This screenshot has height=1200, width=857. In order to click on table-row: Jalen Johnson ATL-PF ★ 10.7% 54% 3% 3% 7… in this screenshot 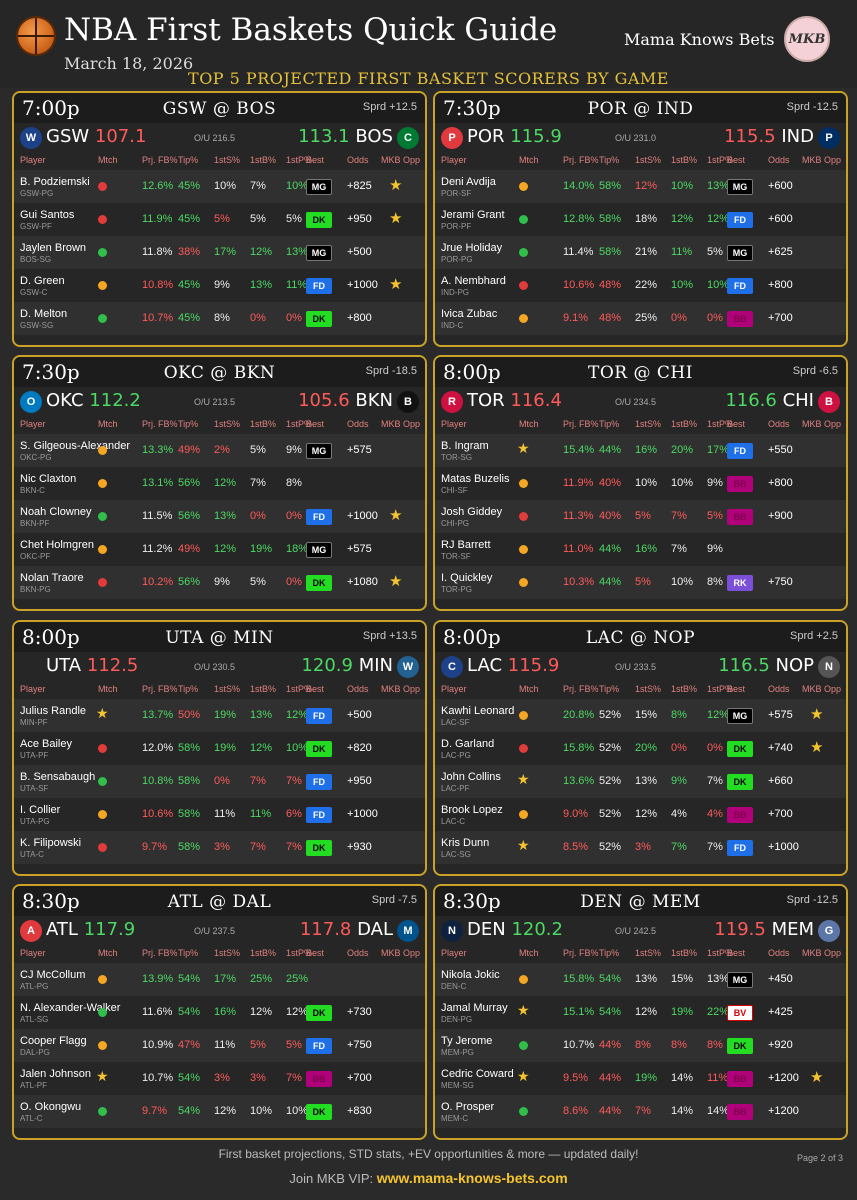, I will do `click(219, 1078)`.